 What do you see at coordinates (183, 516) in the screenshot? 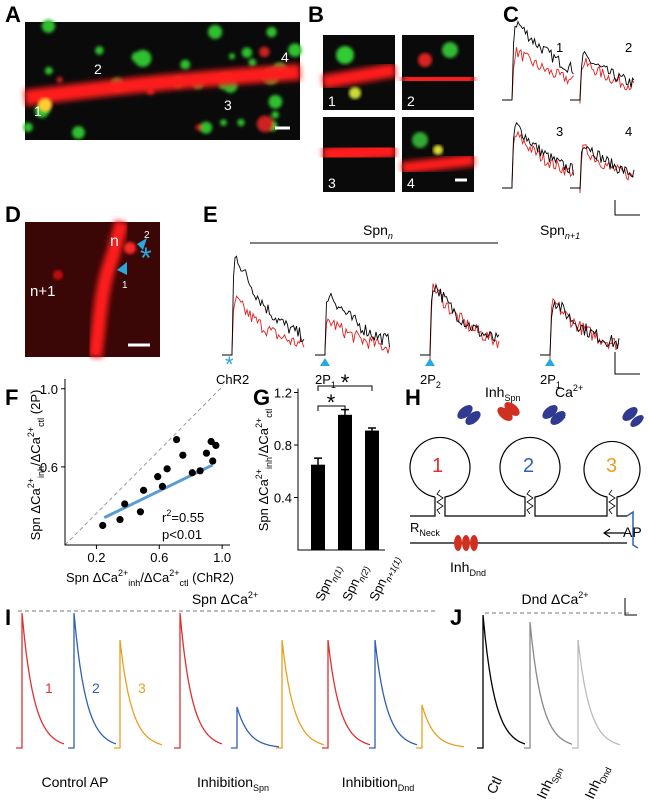
I see `annotation: r2=0.55` at bounding box center [183, 516].